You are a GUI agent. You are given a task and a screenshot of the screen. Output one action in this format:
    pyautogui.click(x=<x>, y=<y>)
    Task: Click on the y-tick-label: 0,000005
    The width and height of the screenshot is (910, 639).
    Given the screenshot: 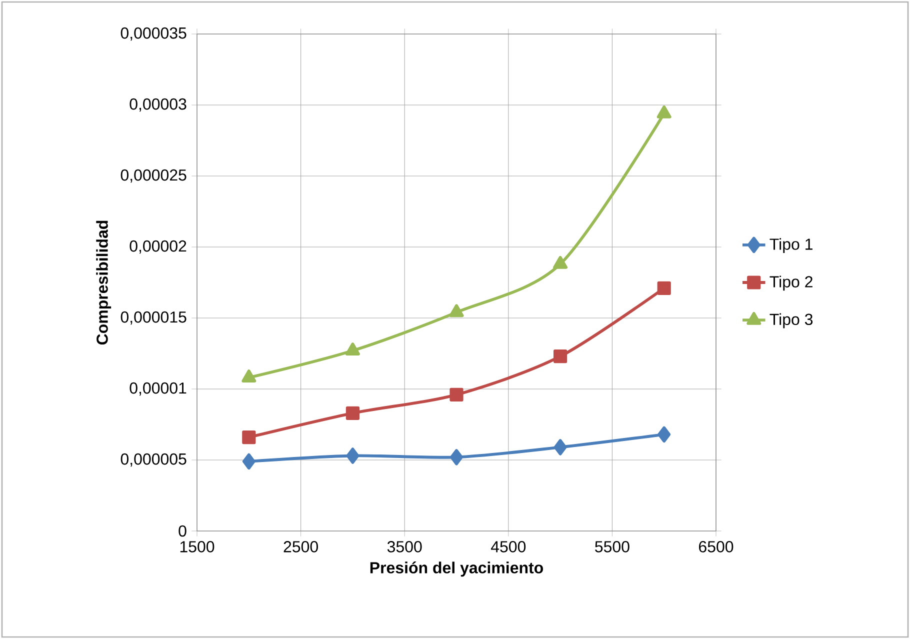 What is the action you would take?
    pyautogui.click(x=153, y=460)
    